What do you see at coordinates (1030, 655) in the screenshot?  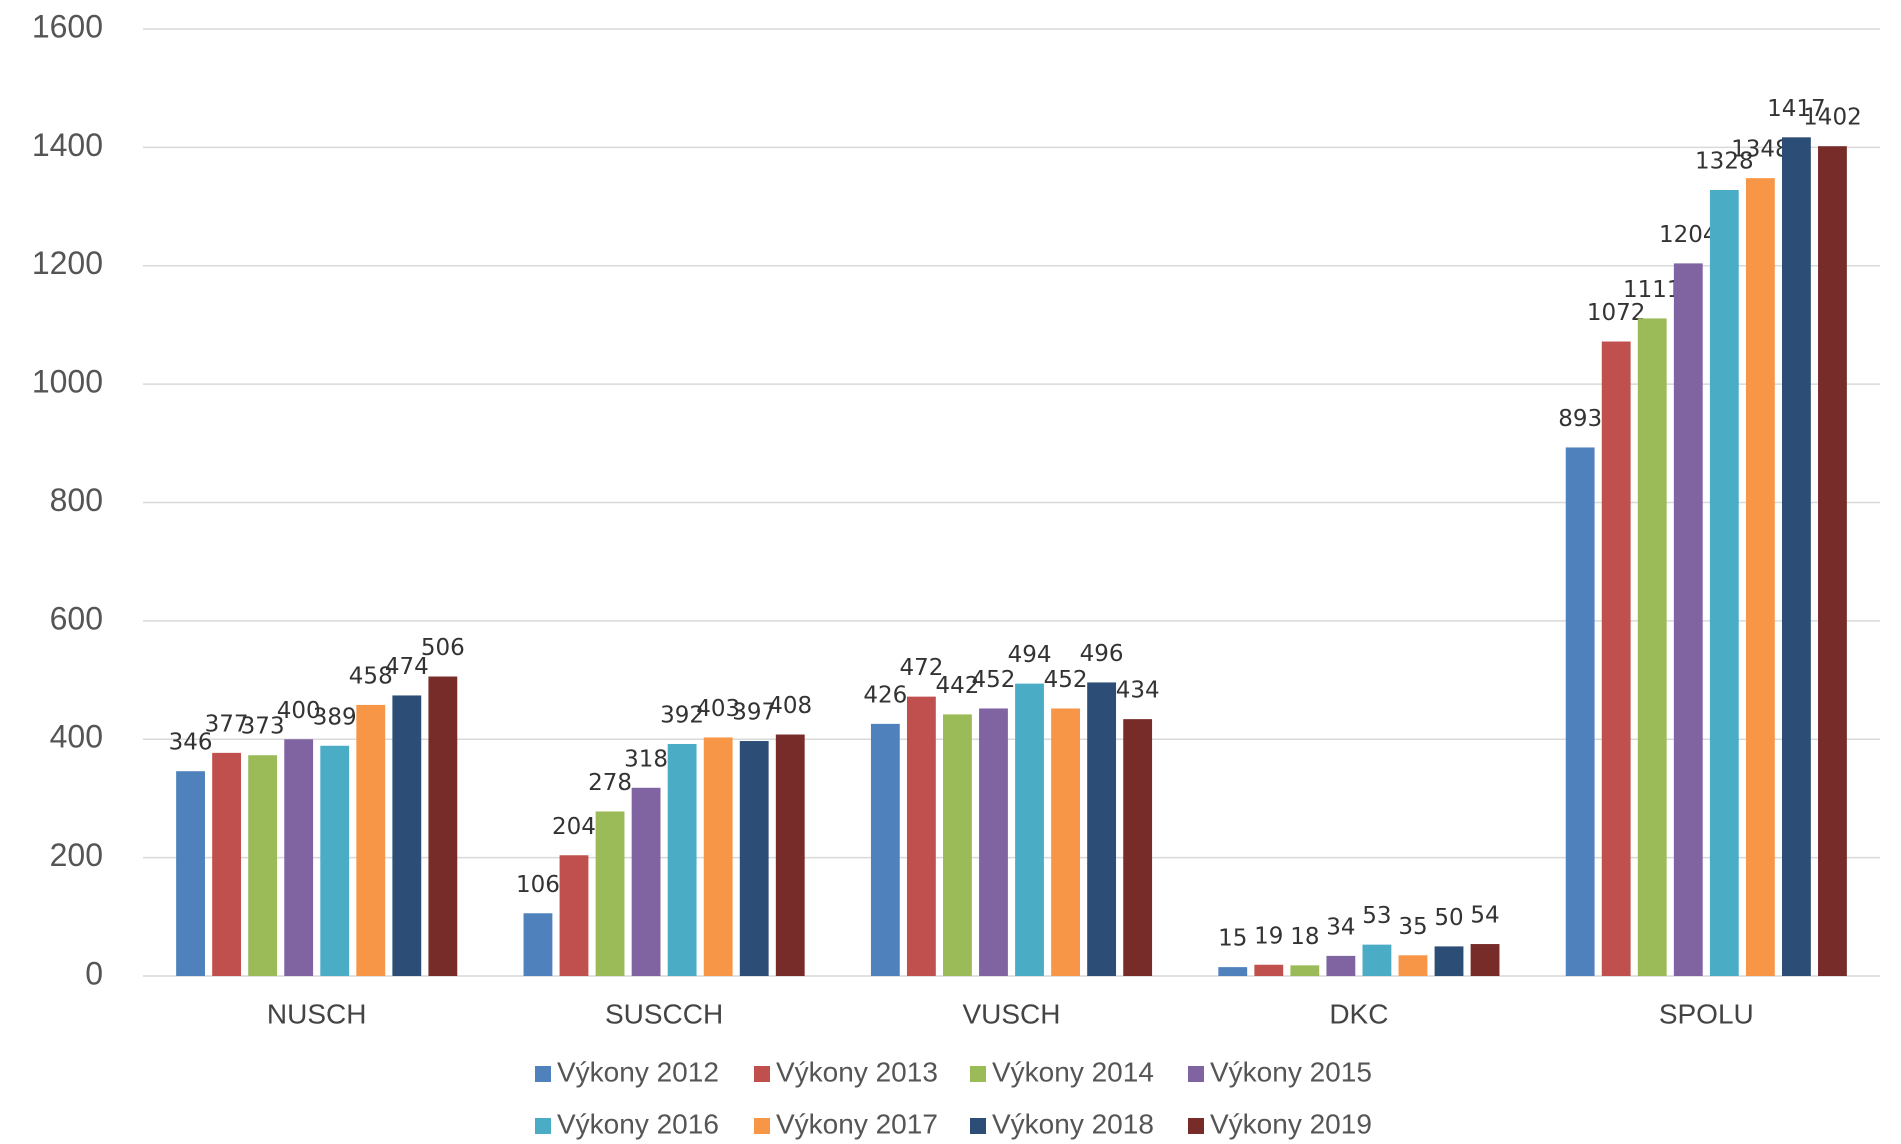 I see `data-label: 494` at bounding box center [1030, 655].